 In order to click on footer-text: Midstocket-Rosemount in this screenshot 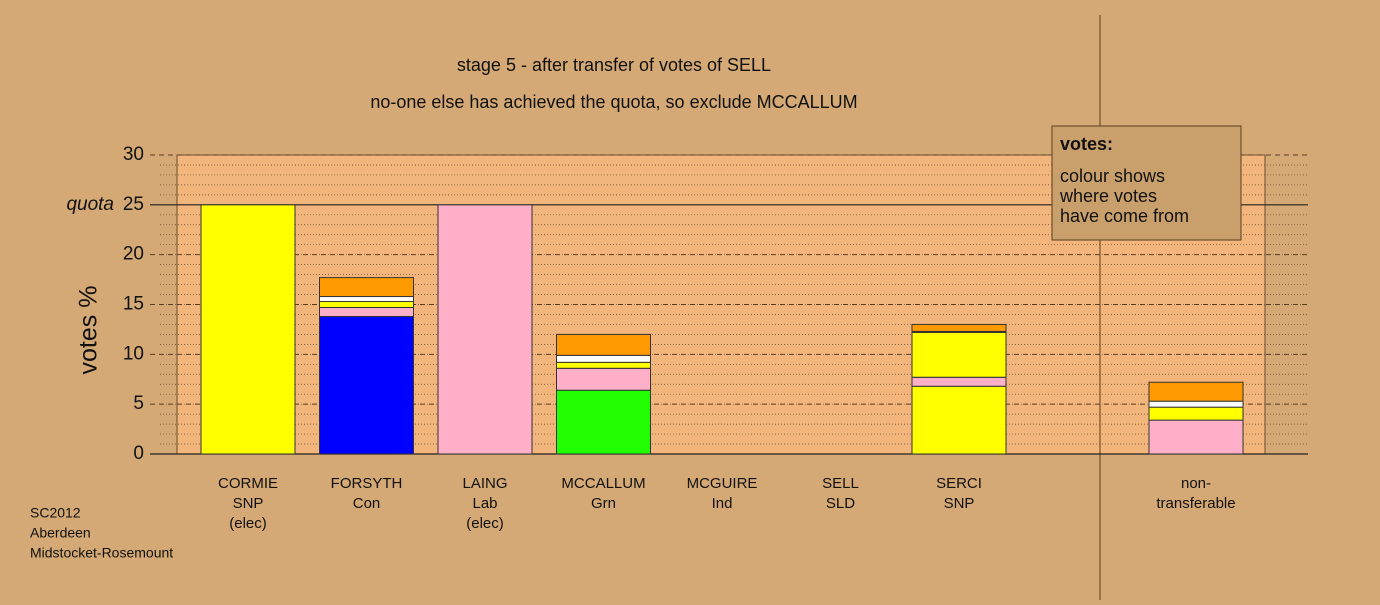, I will do `click(101, 553)`.